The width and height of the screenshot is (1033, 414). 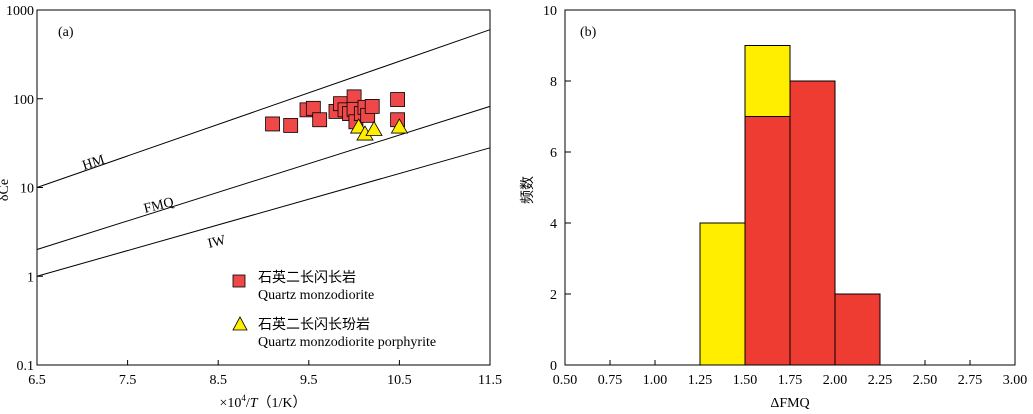 What do you see at coordinates (263, 212) in the screenshot?
I see `buffer-line-iw` at bounding box center [263, 212].